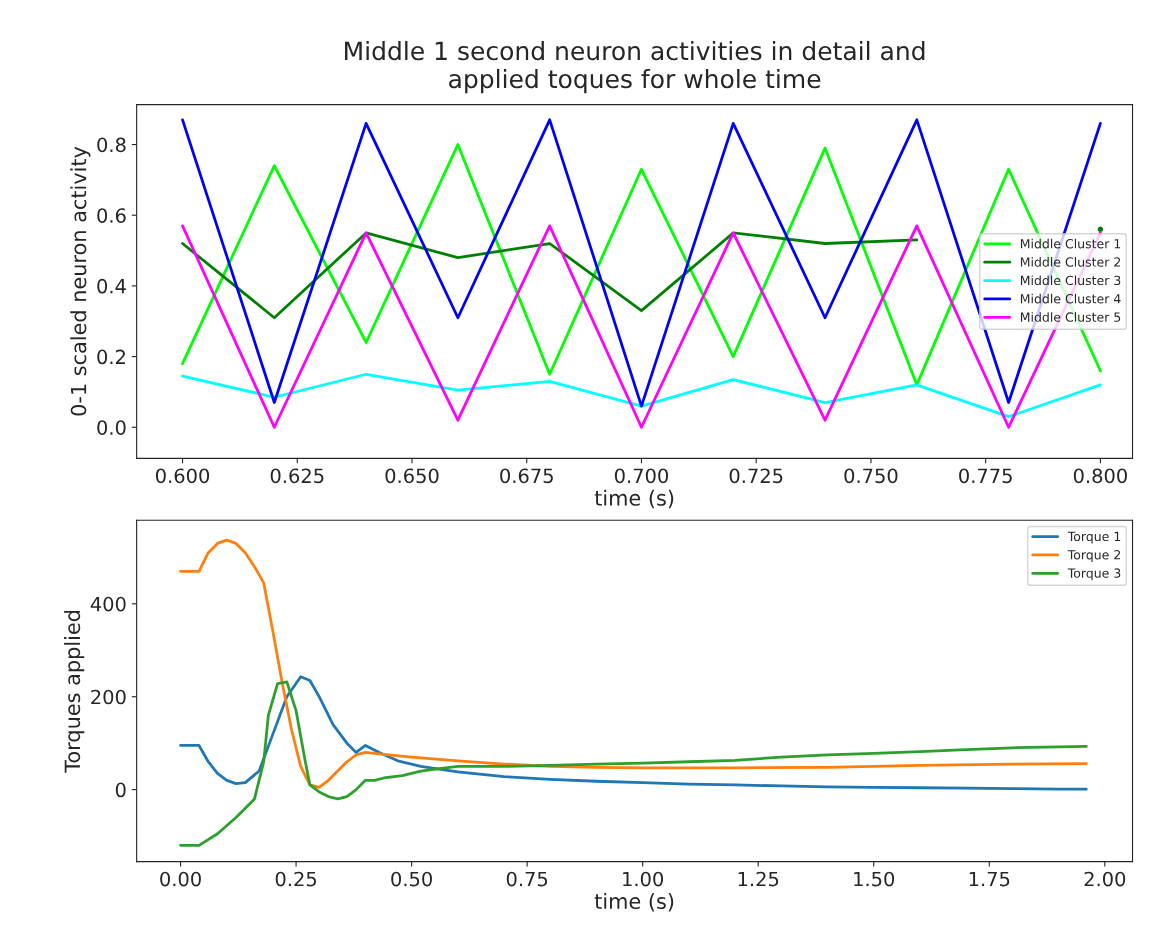 This screenshot has height=951, width=1158. Describe the element at coordinates (180, 879) in the screenshot. I see `x-tick-label: 0.00` at that location.